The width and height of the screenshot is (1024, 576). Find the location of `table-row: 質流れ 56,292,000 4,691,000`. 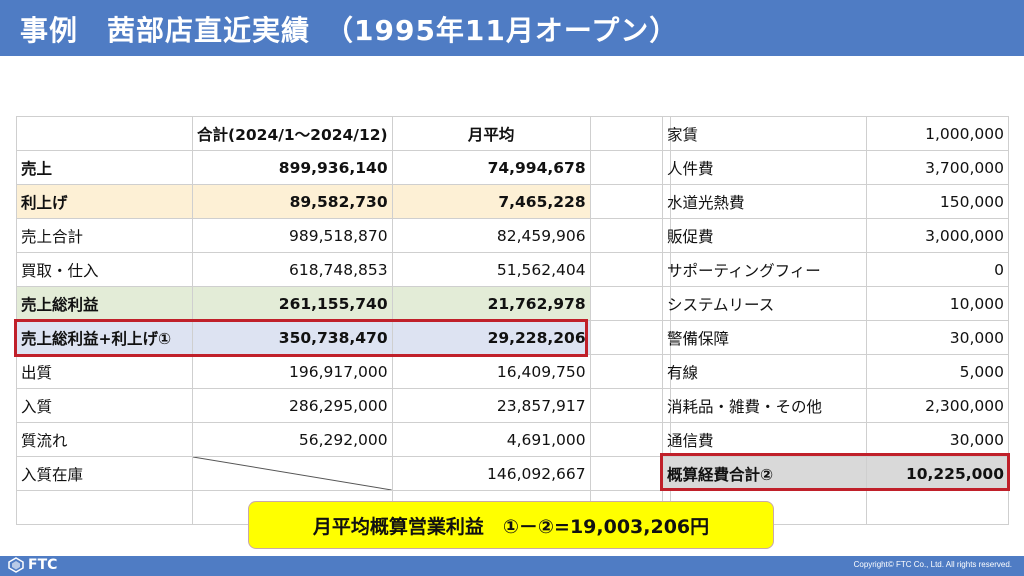

table-row: 質流れ 56,292,000 4,691,000 is located at coordinates (343, 439).